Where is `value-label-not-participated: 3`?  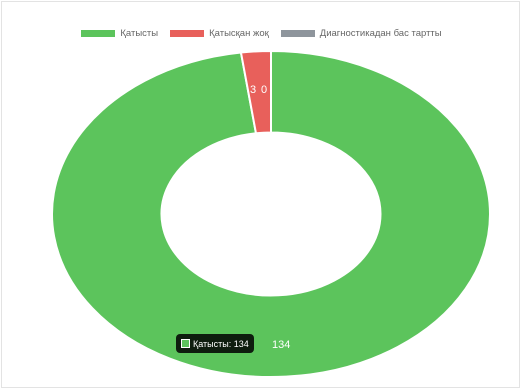 value-label-not-participated: 3 is located at coordinates (253, 90).